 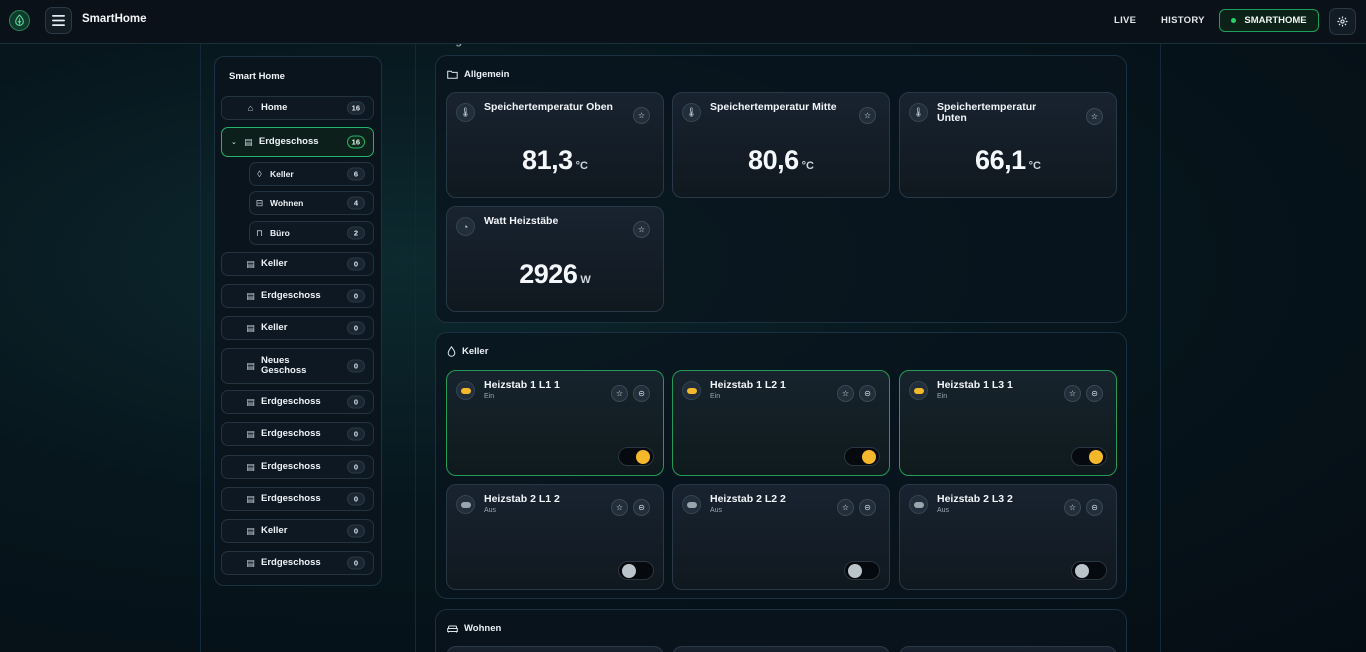 I want to click on card-title: Heizstab 2 L3 2, so click(x=975, y=499).